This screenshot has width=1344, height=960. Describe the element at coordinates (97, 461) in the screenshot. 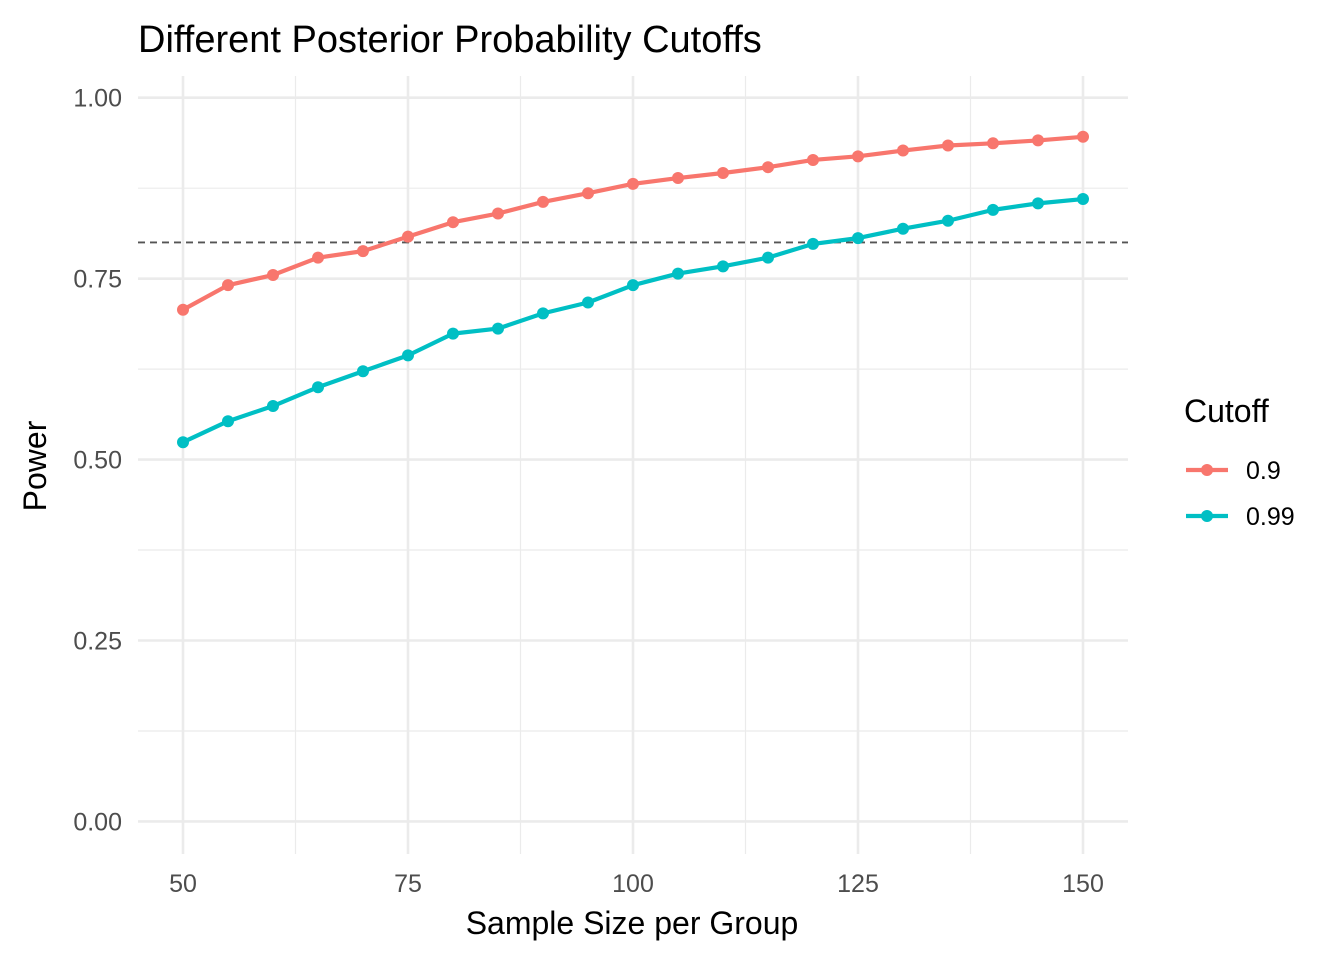

I see `y-tick-label: 0.50` at that location.